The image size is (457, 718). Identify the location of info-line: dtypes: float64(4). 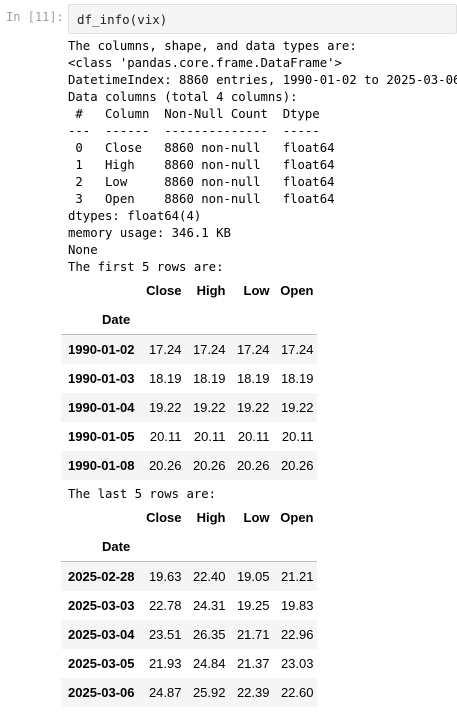
(135, 216).